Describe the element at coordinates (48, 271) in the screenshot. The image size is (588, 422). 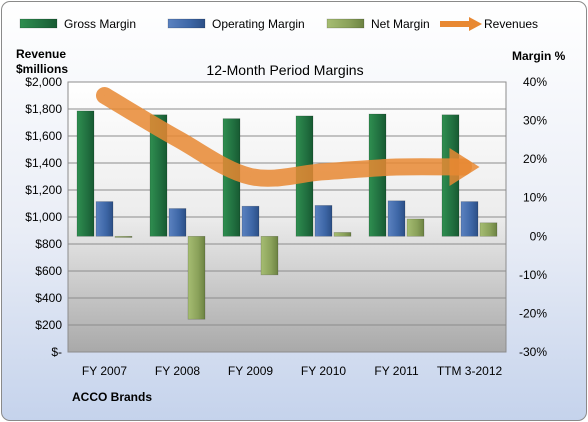
I see `left-tick-label: $600` at that location.